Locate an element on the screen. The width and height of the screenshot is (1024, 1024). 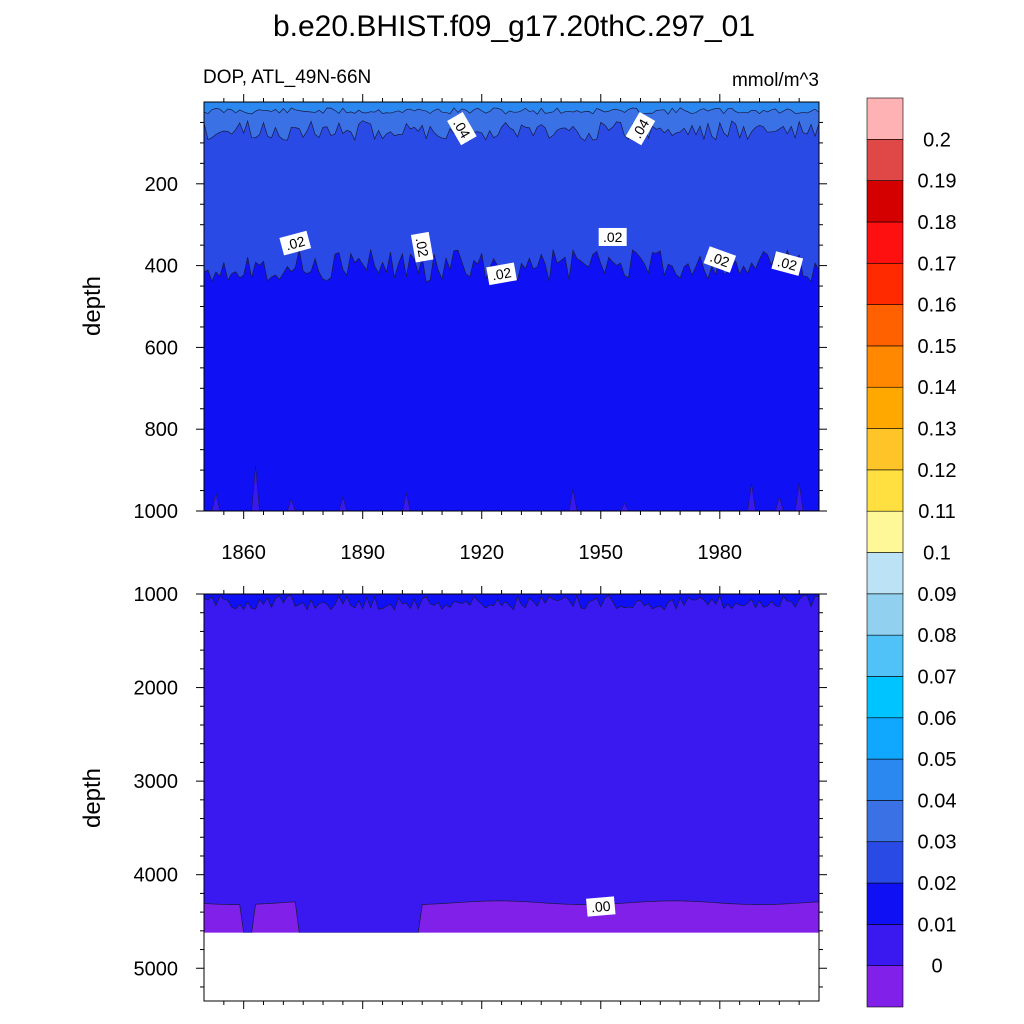
colorbar-label: 0.08 is located at coordinates (937, 636).